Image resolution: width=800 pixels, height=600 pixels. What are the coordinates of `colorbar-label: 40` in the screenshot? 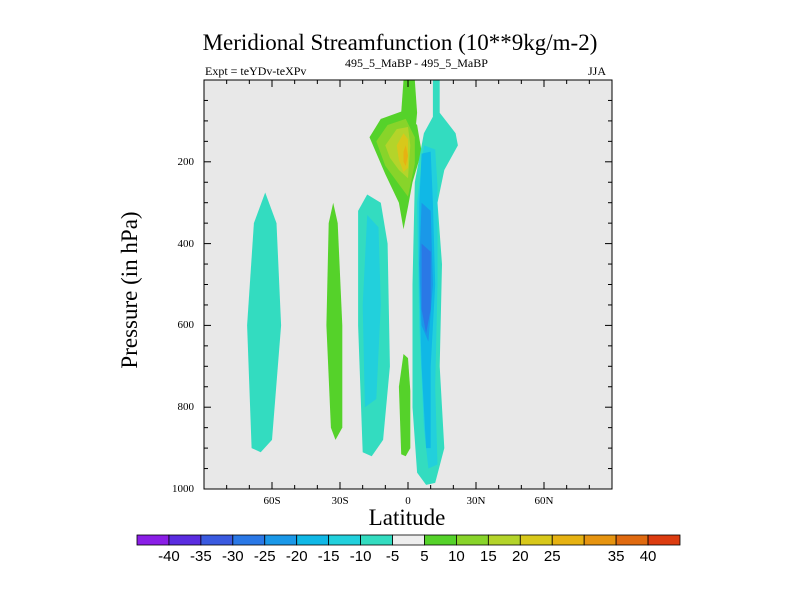 It's located at (648, 556).